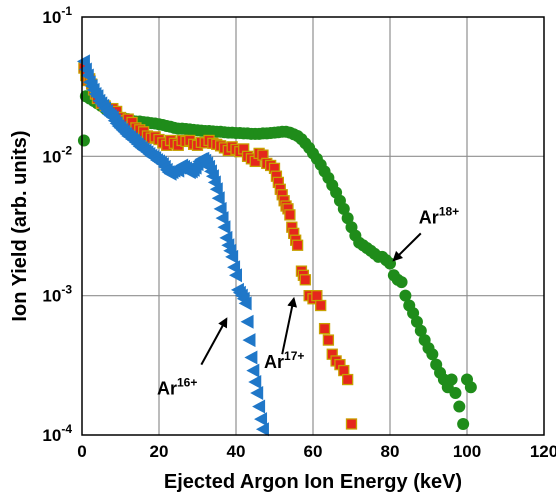  What do you see at coordinates (284, 360) in the screenshot?
I see `annotation-label: Ar17+` at bounding box center [284, 360].